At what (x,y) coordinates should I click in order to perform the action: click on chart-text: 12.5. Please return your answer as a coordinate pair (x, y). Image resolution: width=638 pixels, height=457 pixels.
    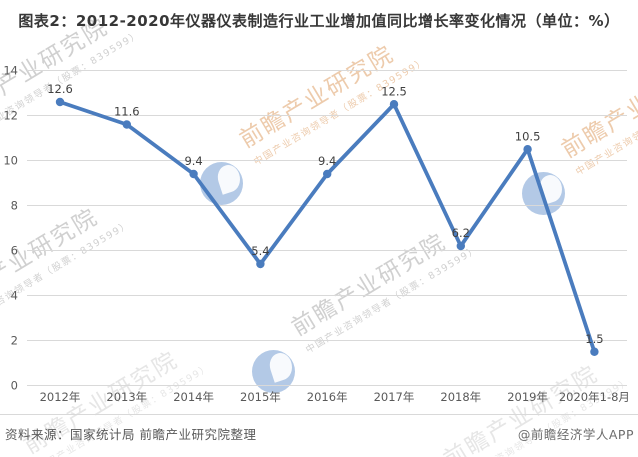
    Looking at the image, I should click on (394, 91).